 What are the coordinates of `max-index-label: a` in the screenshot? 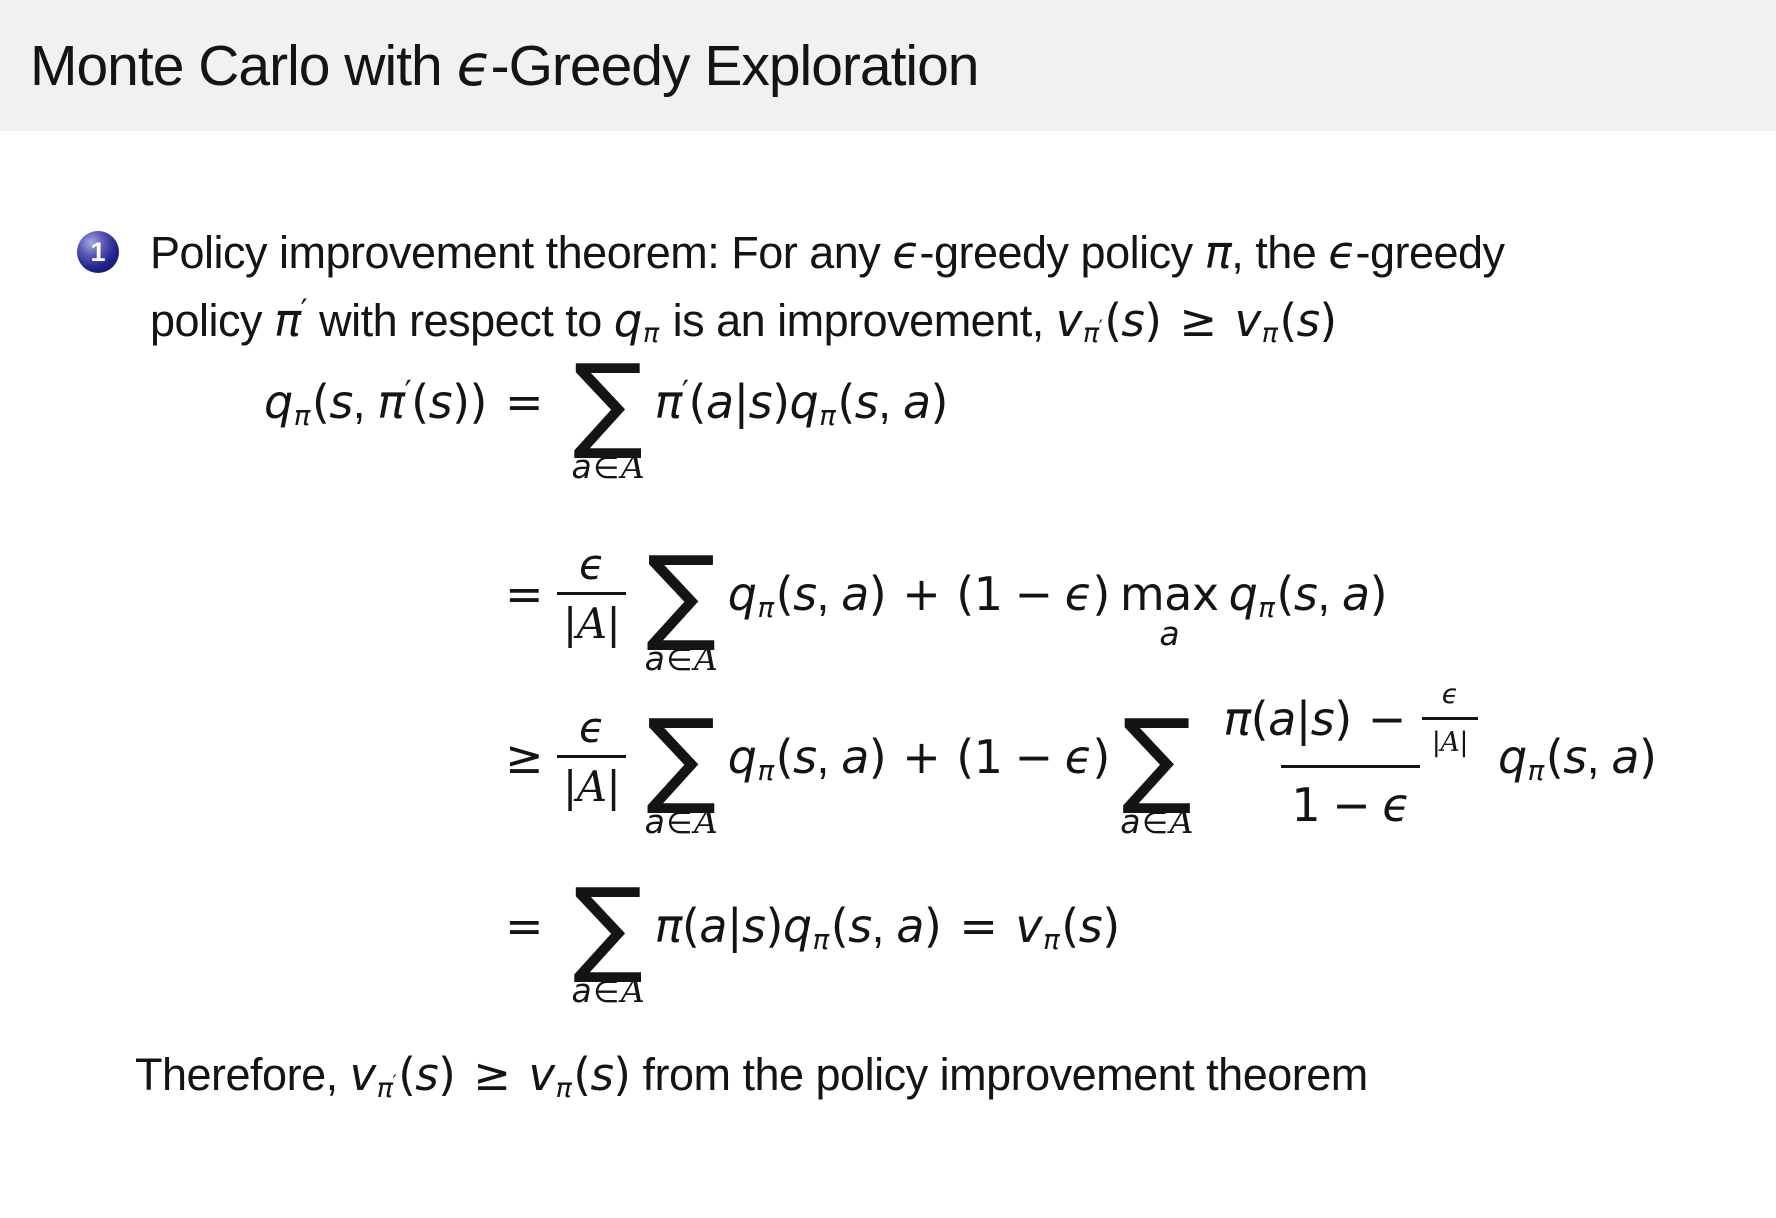 It's located at (1169, 633).